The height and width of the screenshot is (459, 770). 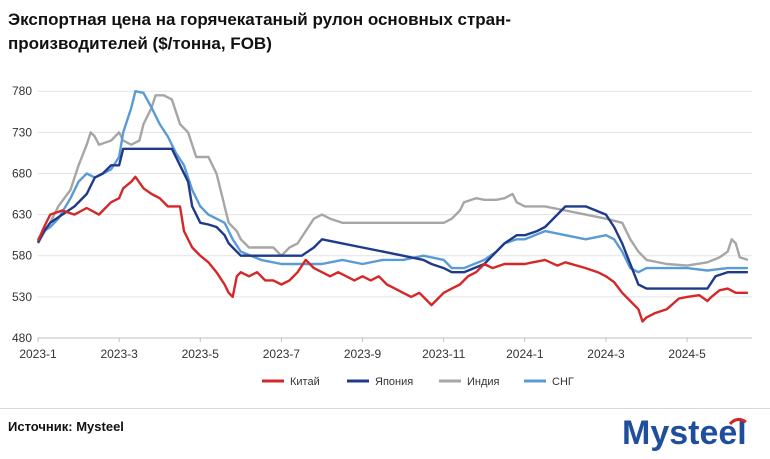 I want to click on legend: Китай Япония Индия СНГ, so click(x=418, y=382).